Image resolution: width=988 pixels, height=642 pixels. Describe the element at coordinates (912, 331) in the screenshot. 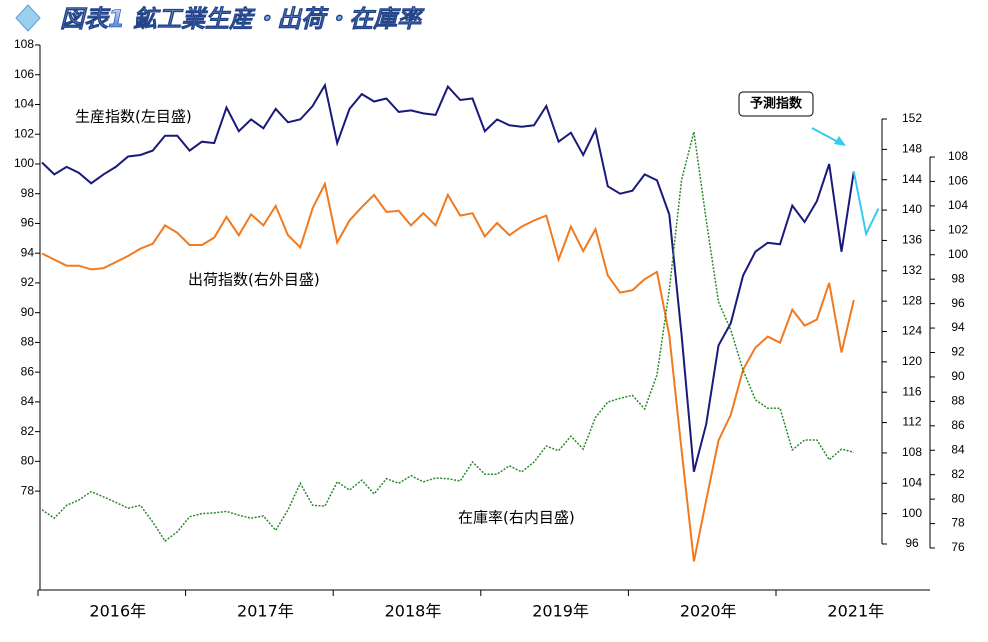

I see `tick-label: 124` at that location.